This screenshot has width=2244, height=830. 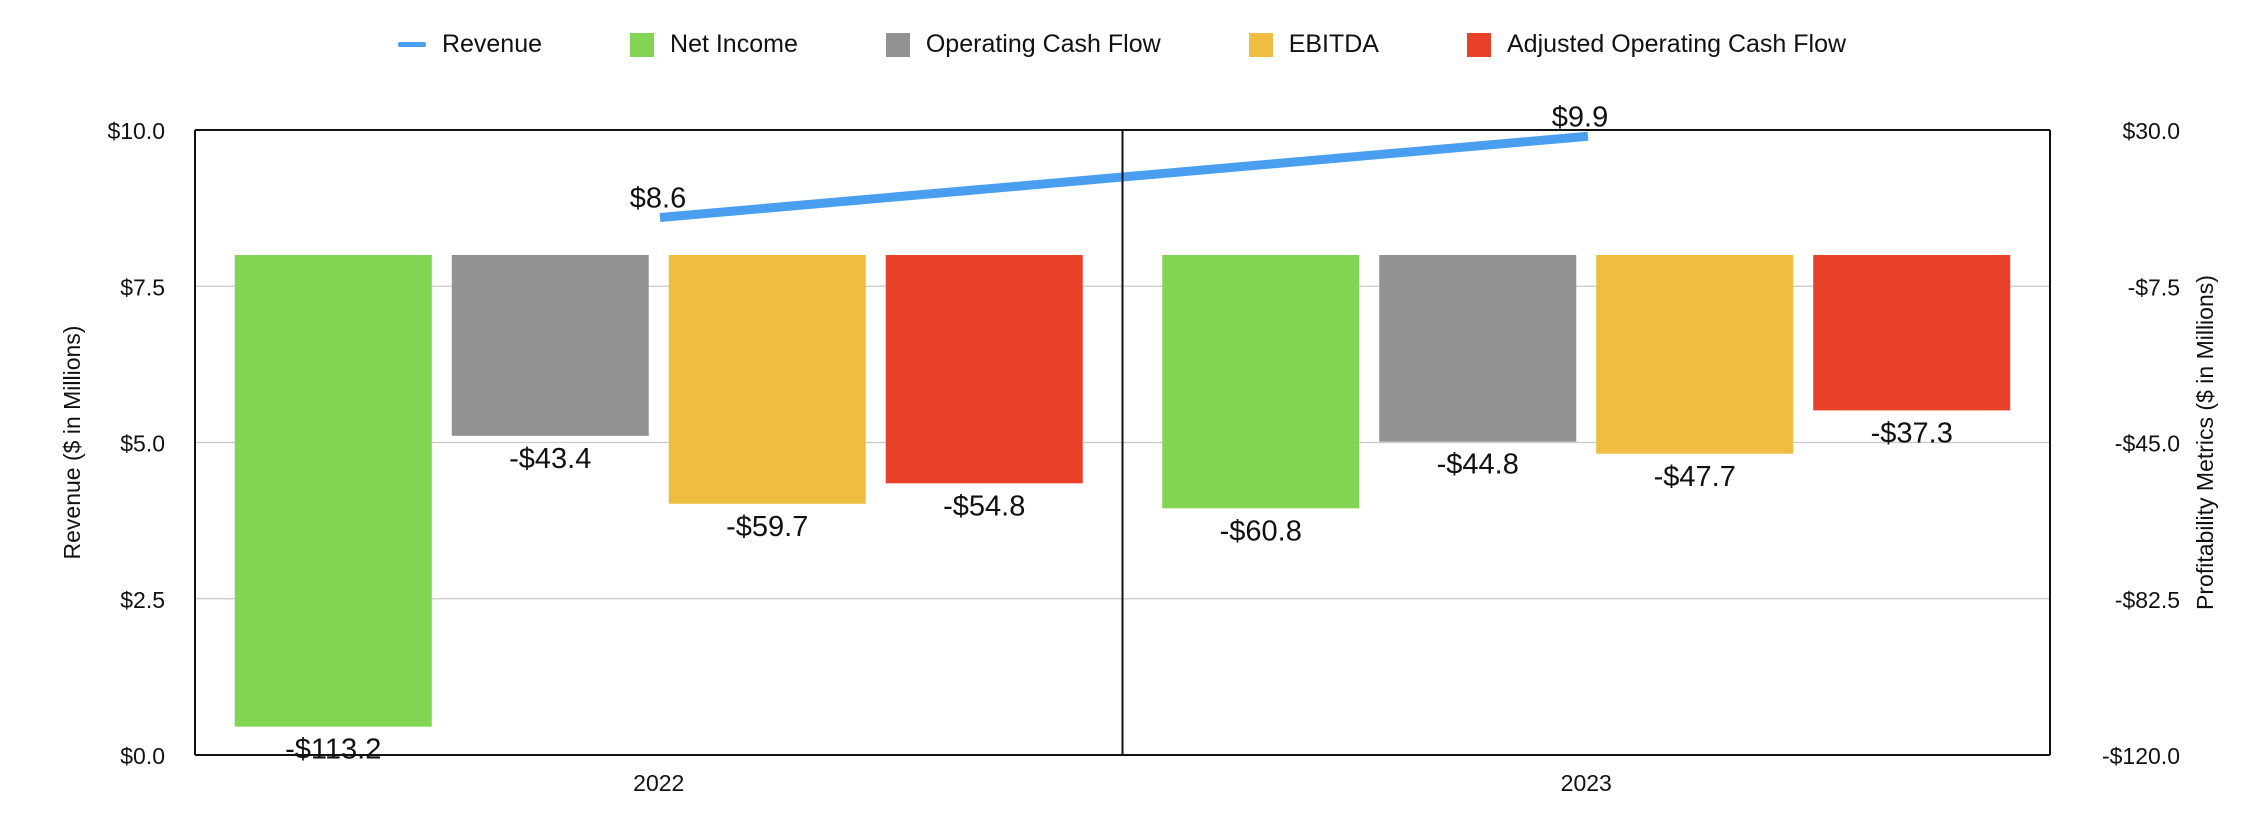 What do you see at coordinates (2151, 131) in the screenshot?
I see `y-right-tick-label: $30.0` at bounding box center [2151, 131].